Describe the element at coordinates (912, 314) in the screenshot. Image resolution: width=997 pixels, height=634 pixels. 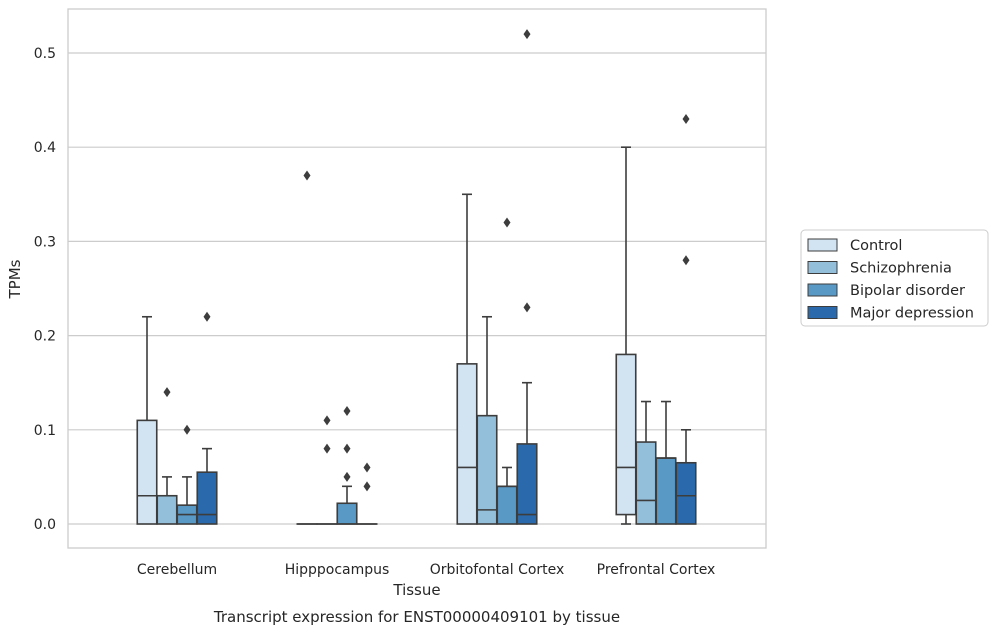
I see `legend-label: Major depression` at that location.